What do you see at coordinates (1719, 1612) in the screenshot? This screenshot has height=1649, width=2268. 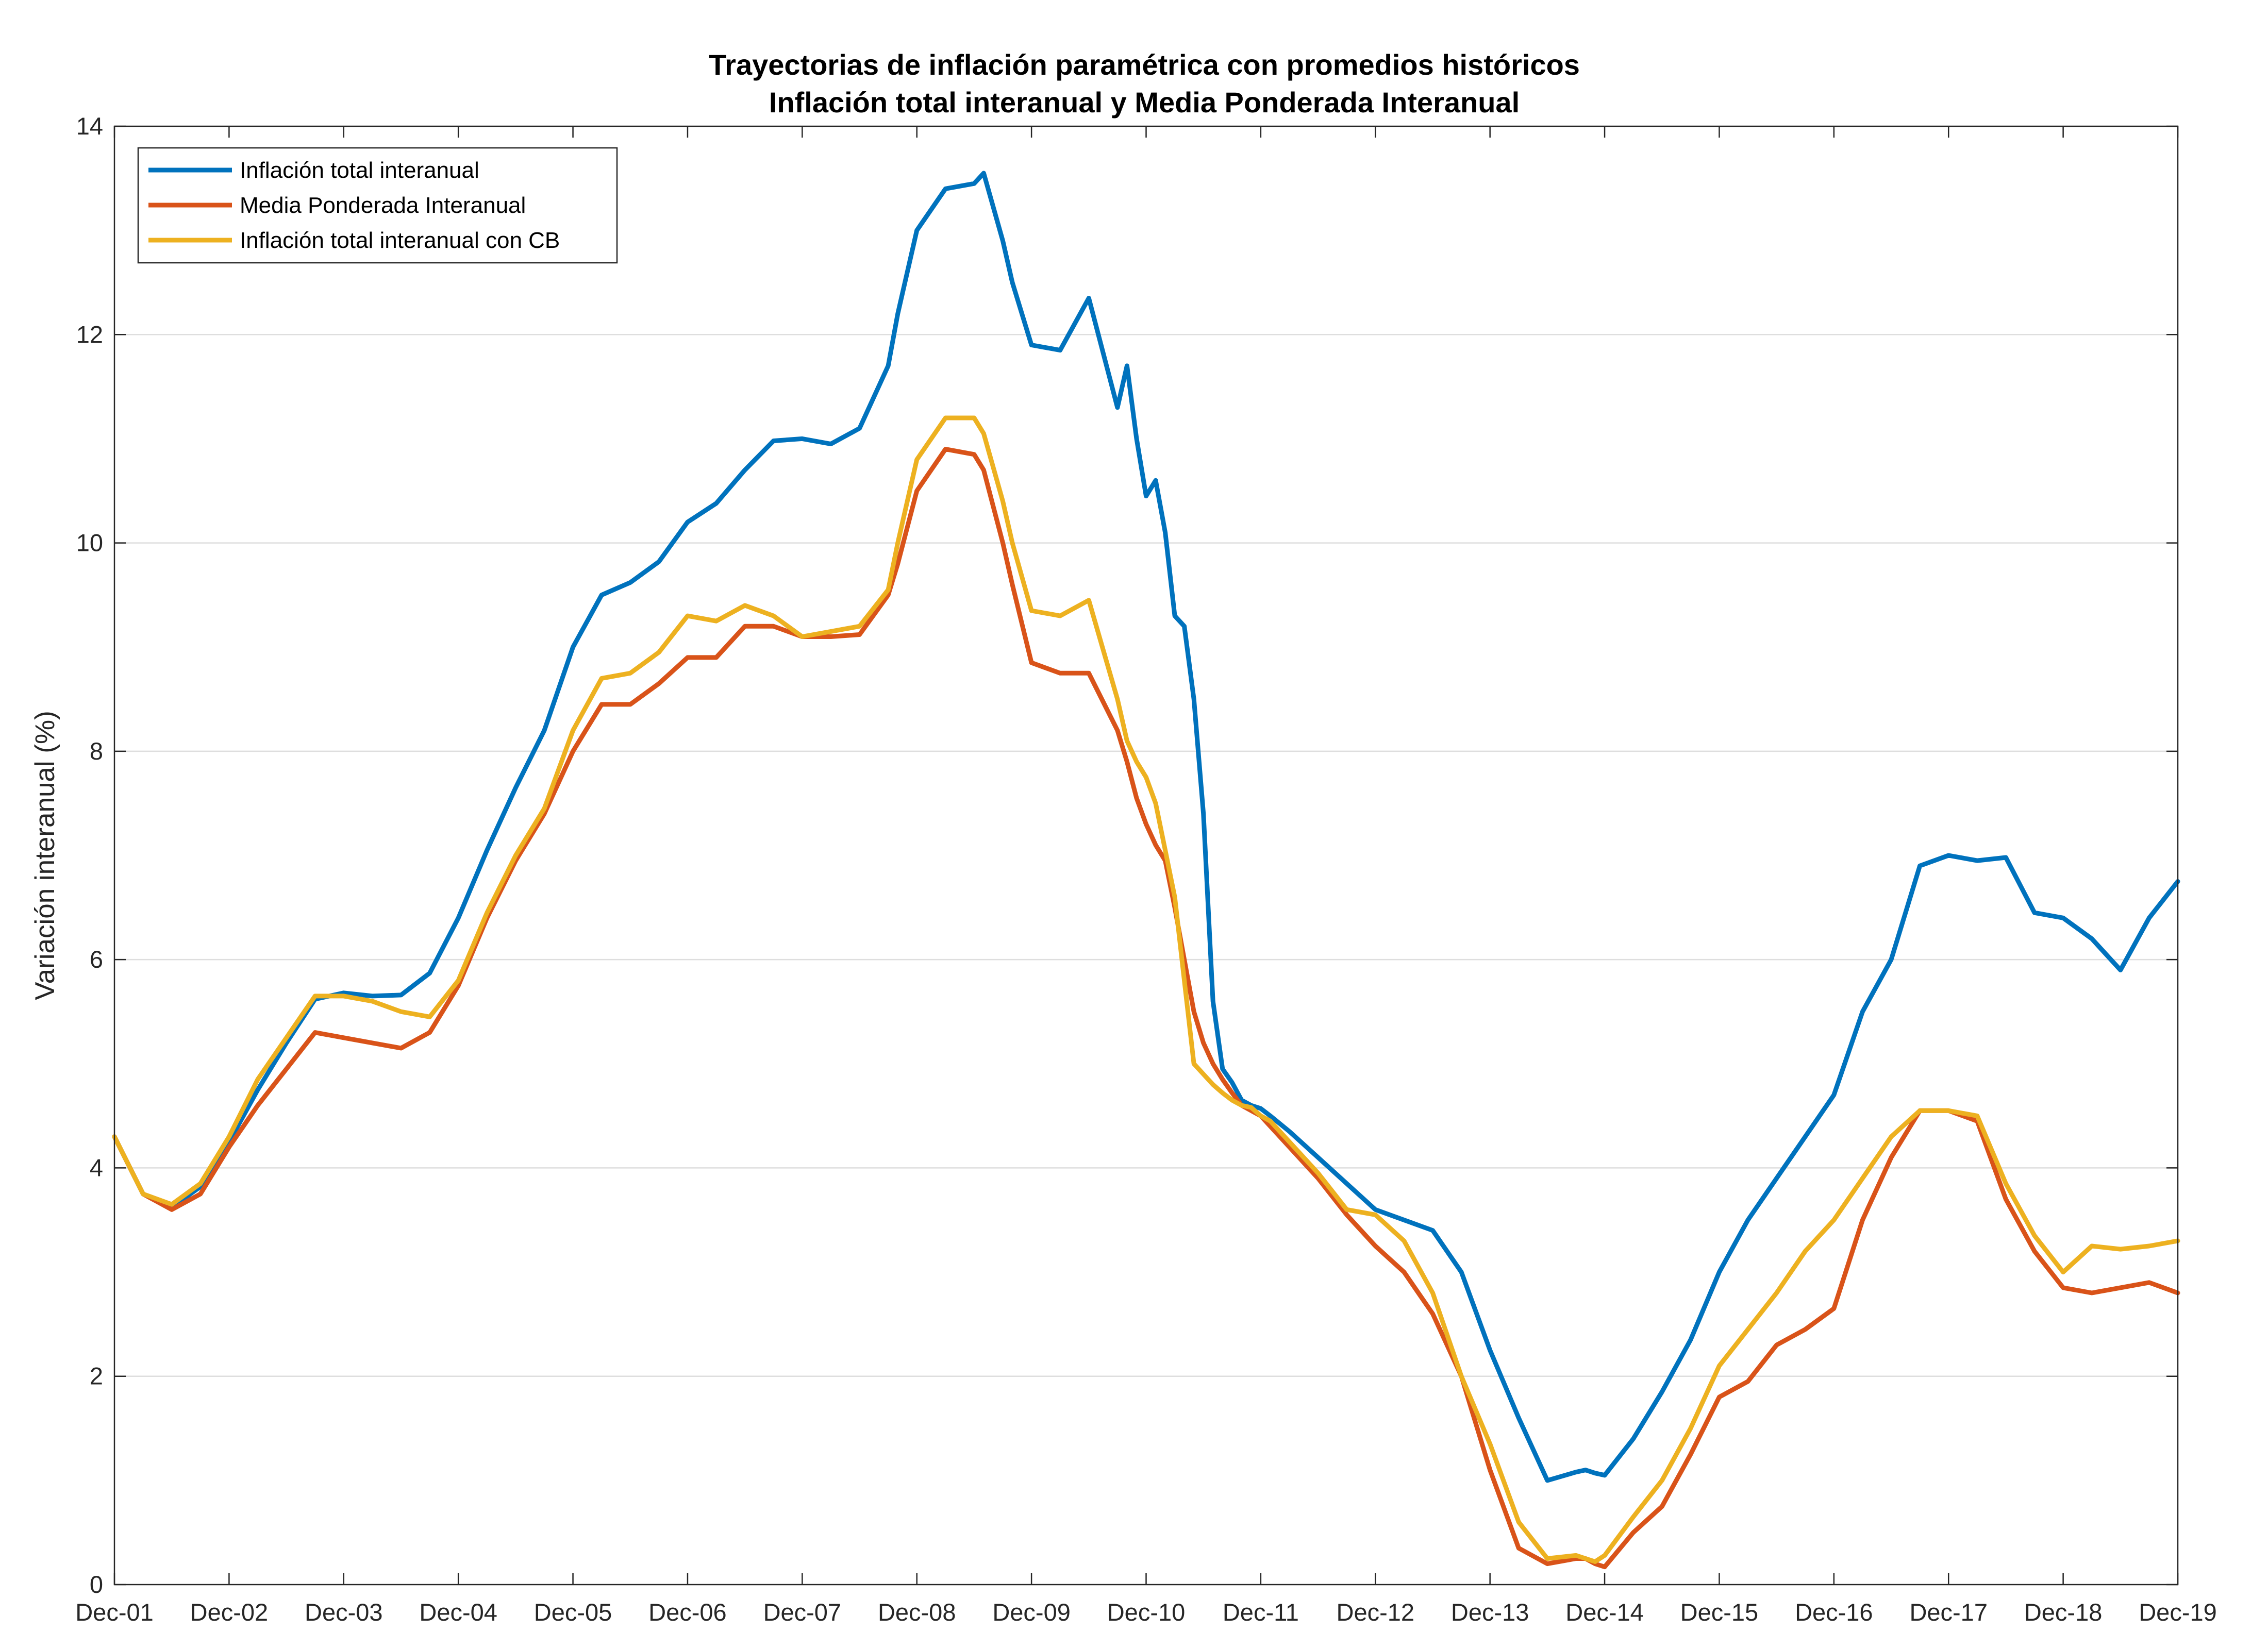 I see `x-tick-label: Dec-15` at bounding box center [1719, 1612].